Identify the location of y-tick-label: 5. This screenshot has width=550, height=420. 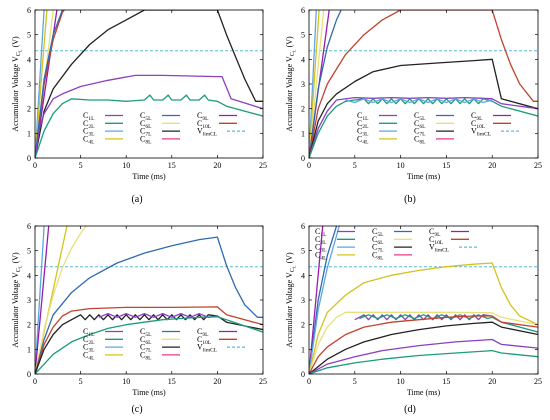
(29, 35).